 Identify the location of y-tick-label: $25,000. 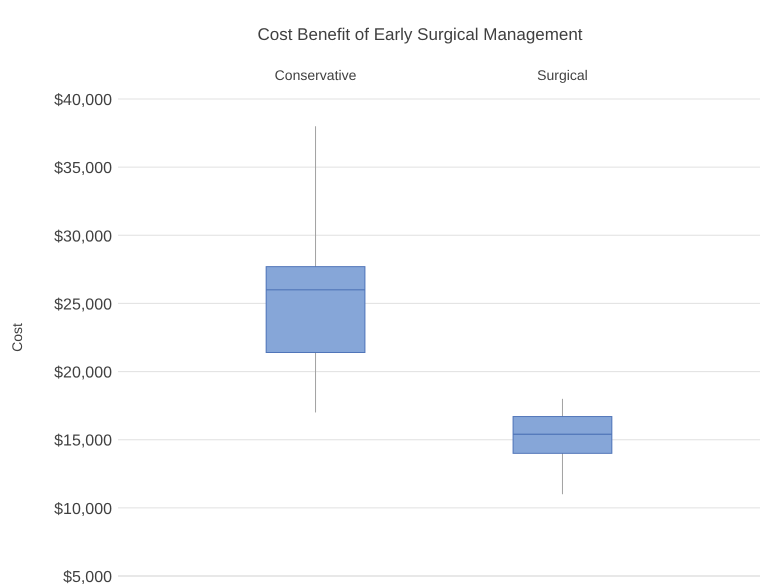
(83, 305).